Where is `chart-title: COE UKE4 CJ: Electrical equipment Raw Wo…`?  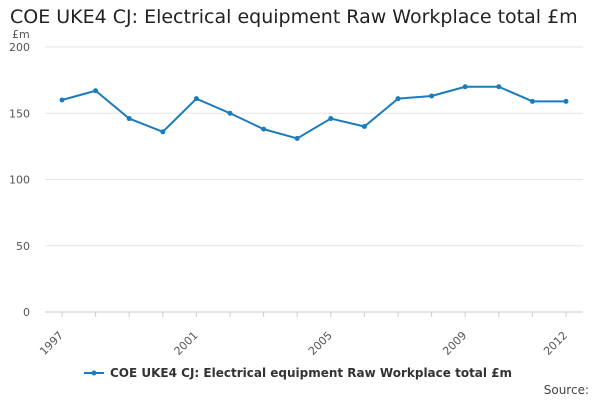 chart-title: COE UKE4 CJ: Electrical equipment Raw Wo… is located at coordinates (294, 17).